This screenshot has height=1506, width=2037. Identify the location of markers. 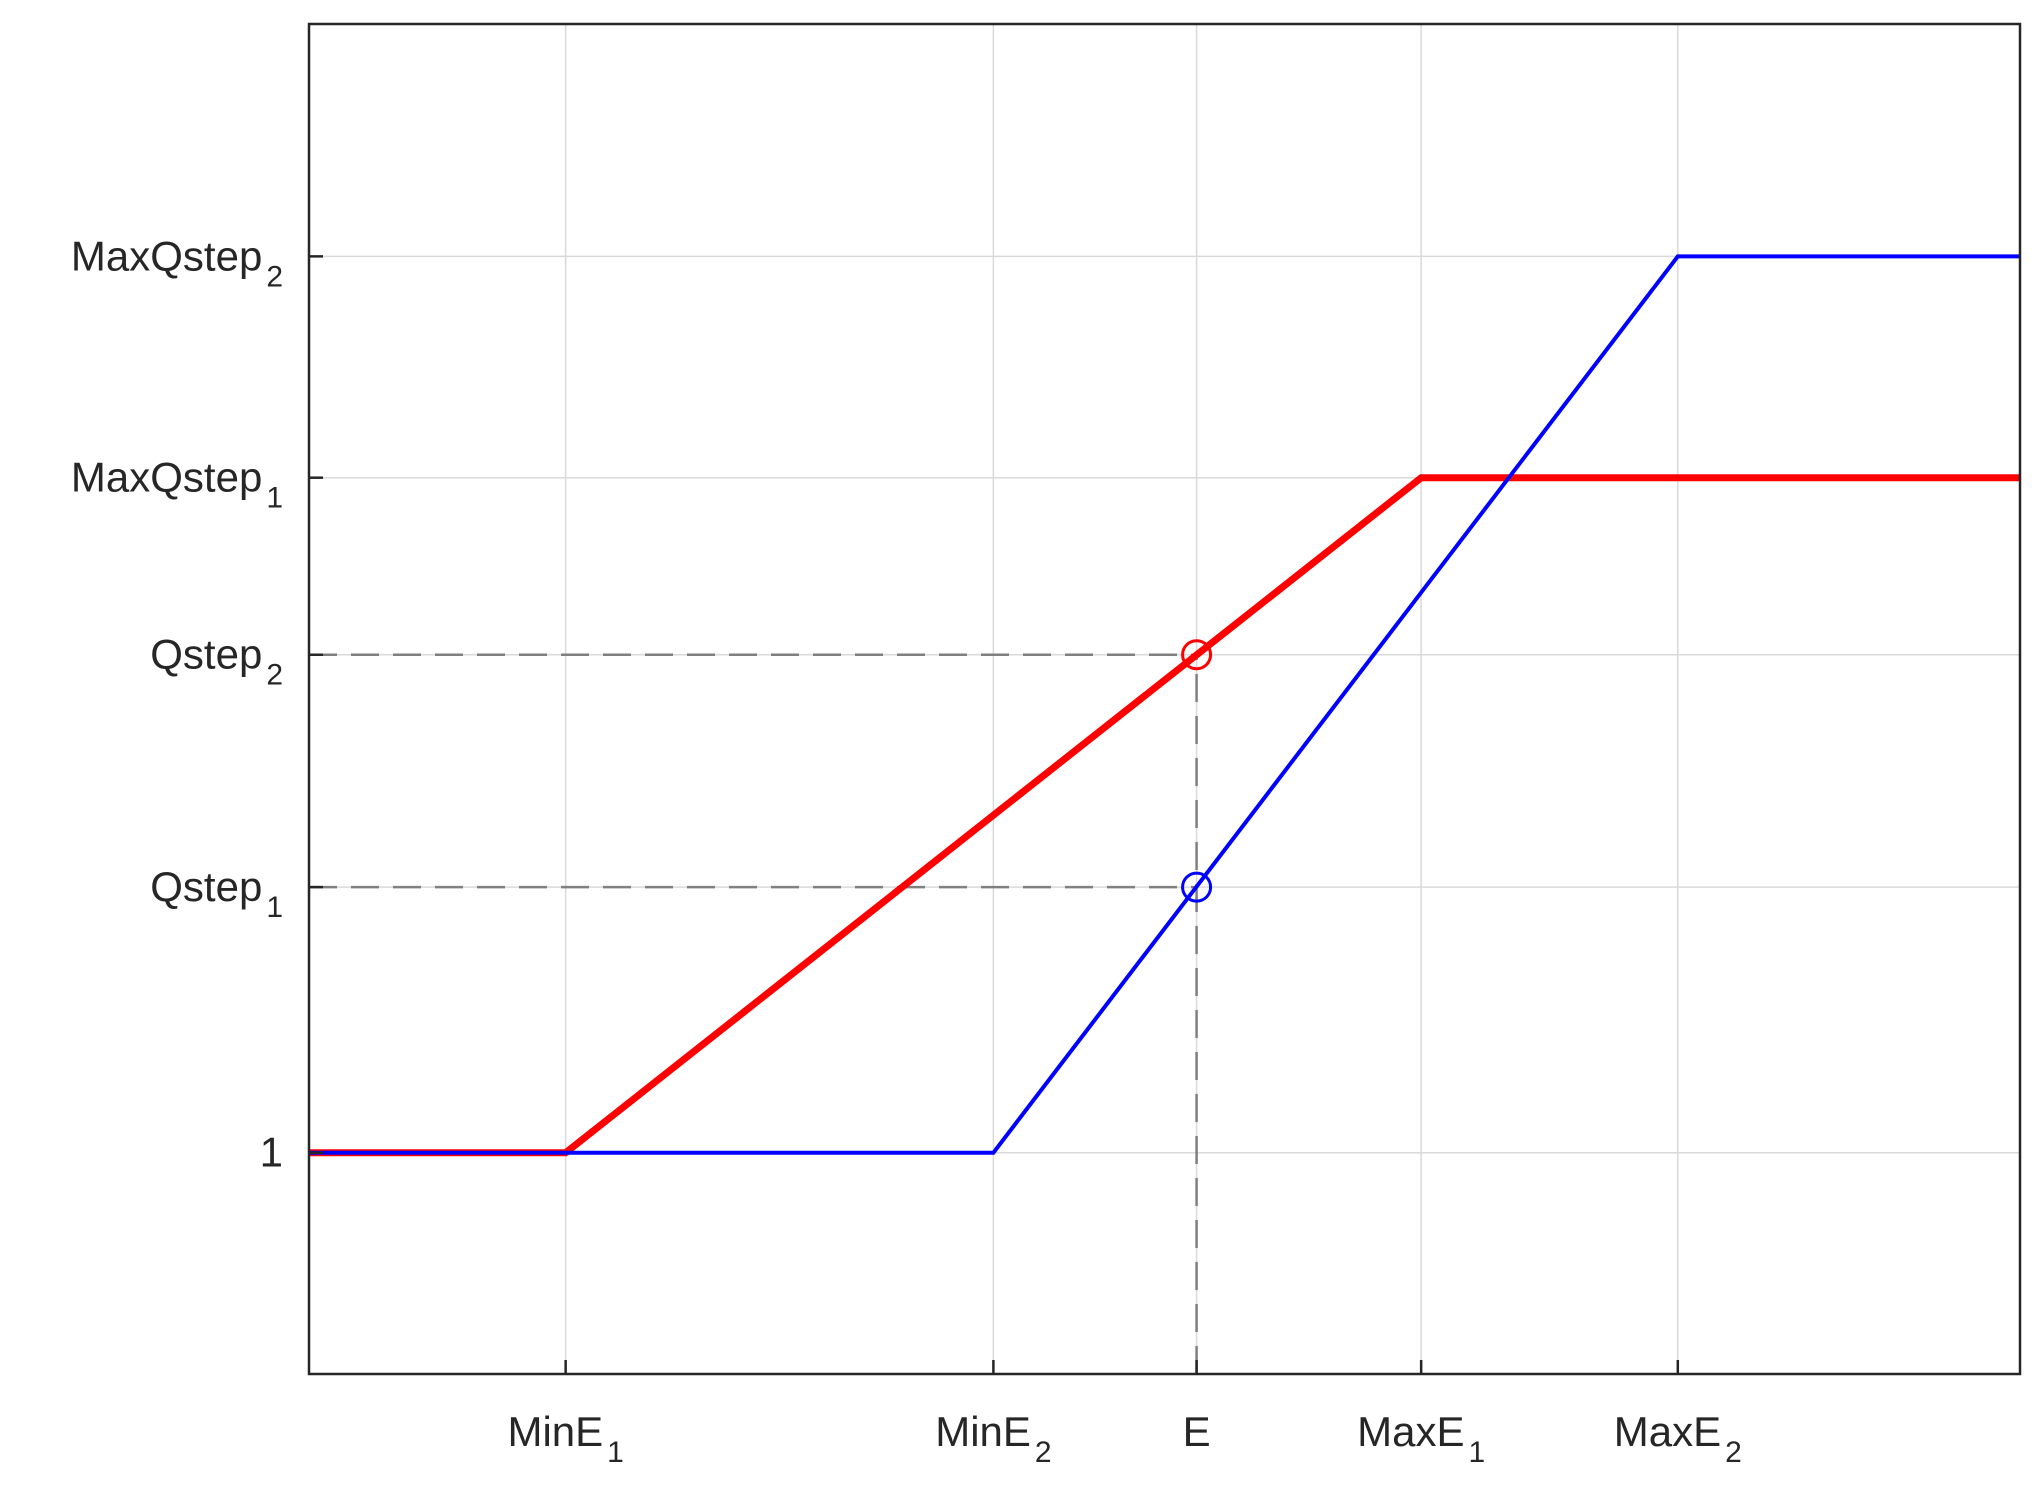
(1197, 771).